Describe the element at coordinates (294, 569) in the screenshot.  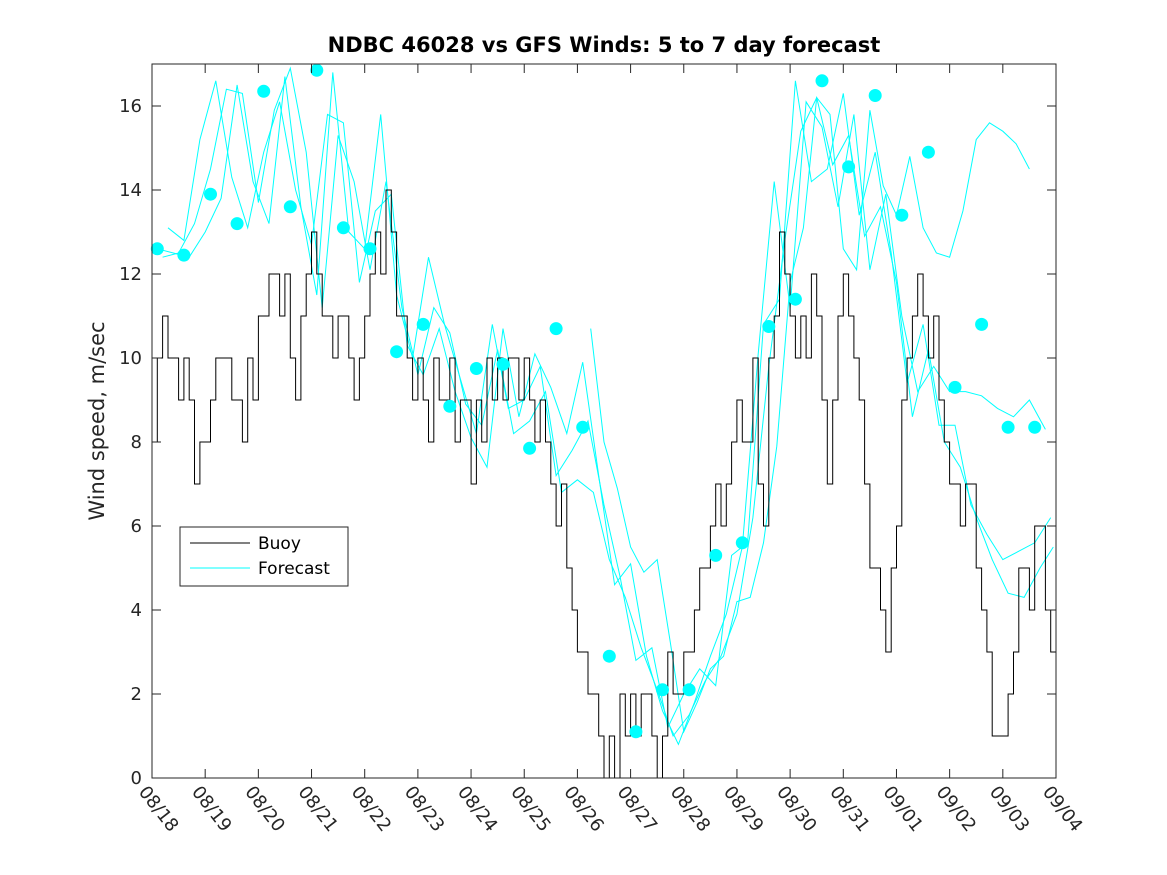
I see `legend-forecast-label: Forecast` at that location.